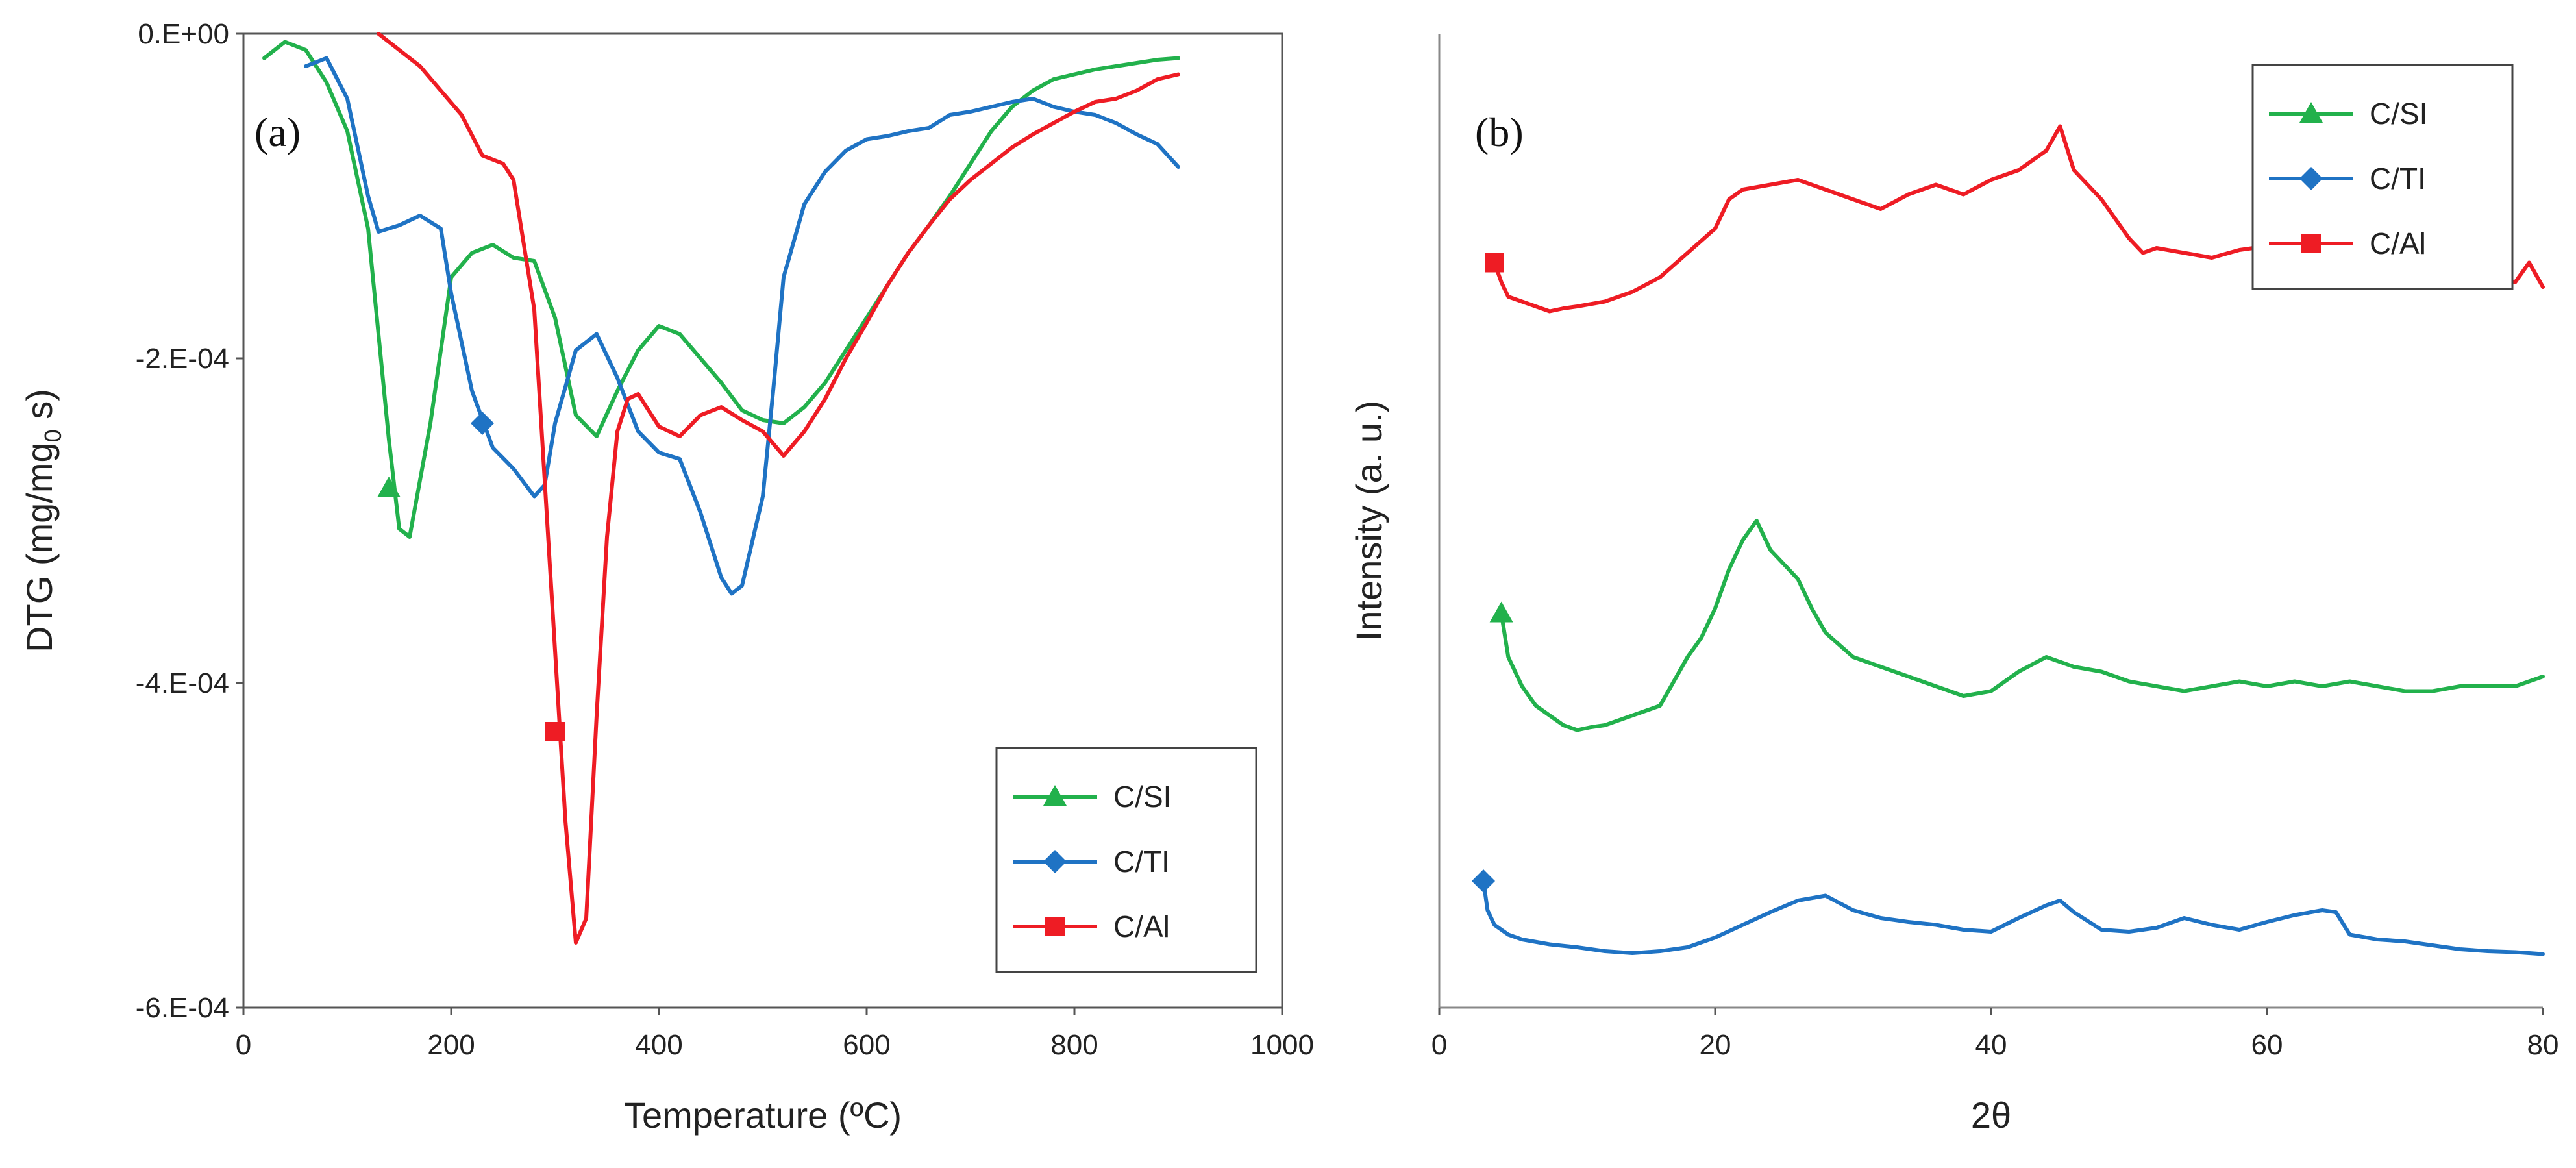 Image resolution: width=2576 pixels, height=1168 pixels. I want to click on panel-a-x-tick-label: 800, so click(1074, 1045).